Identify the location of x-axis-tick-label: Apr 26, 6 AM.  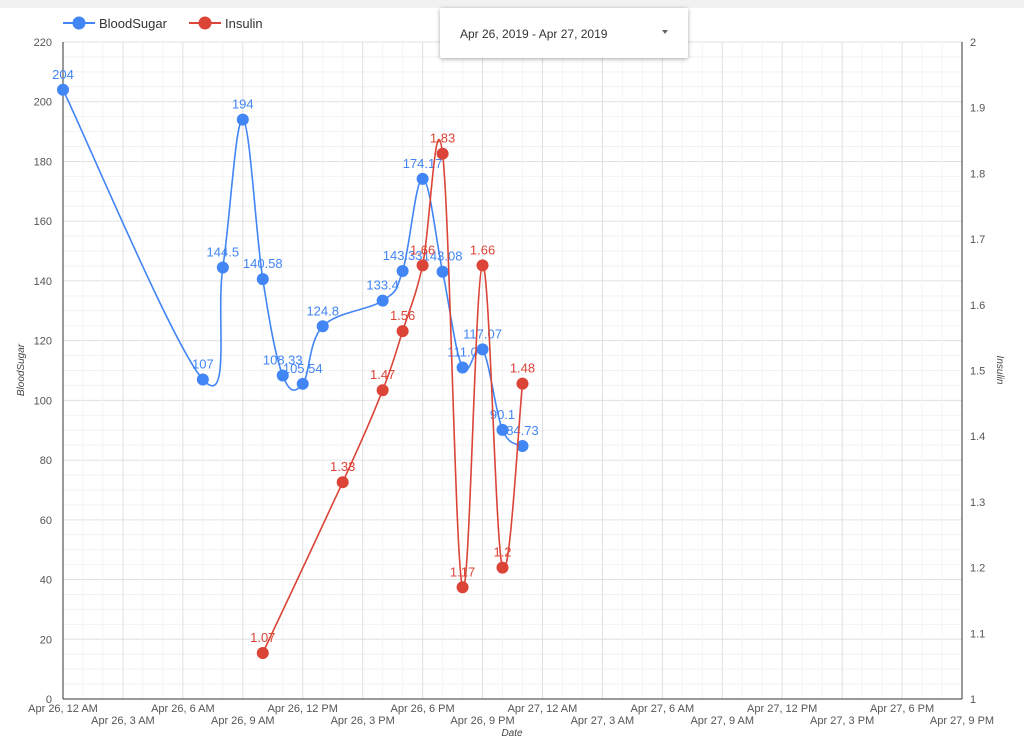
(183, 709).